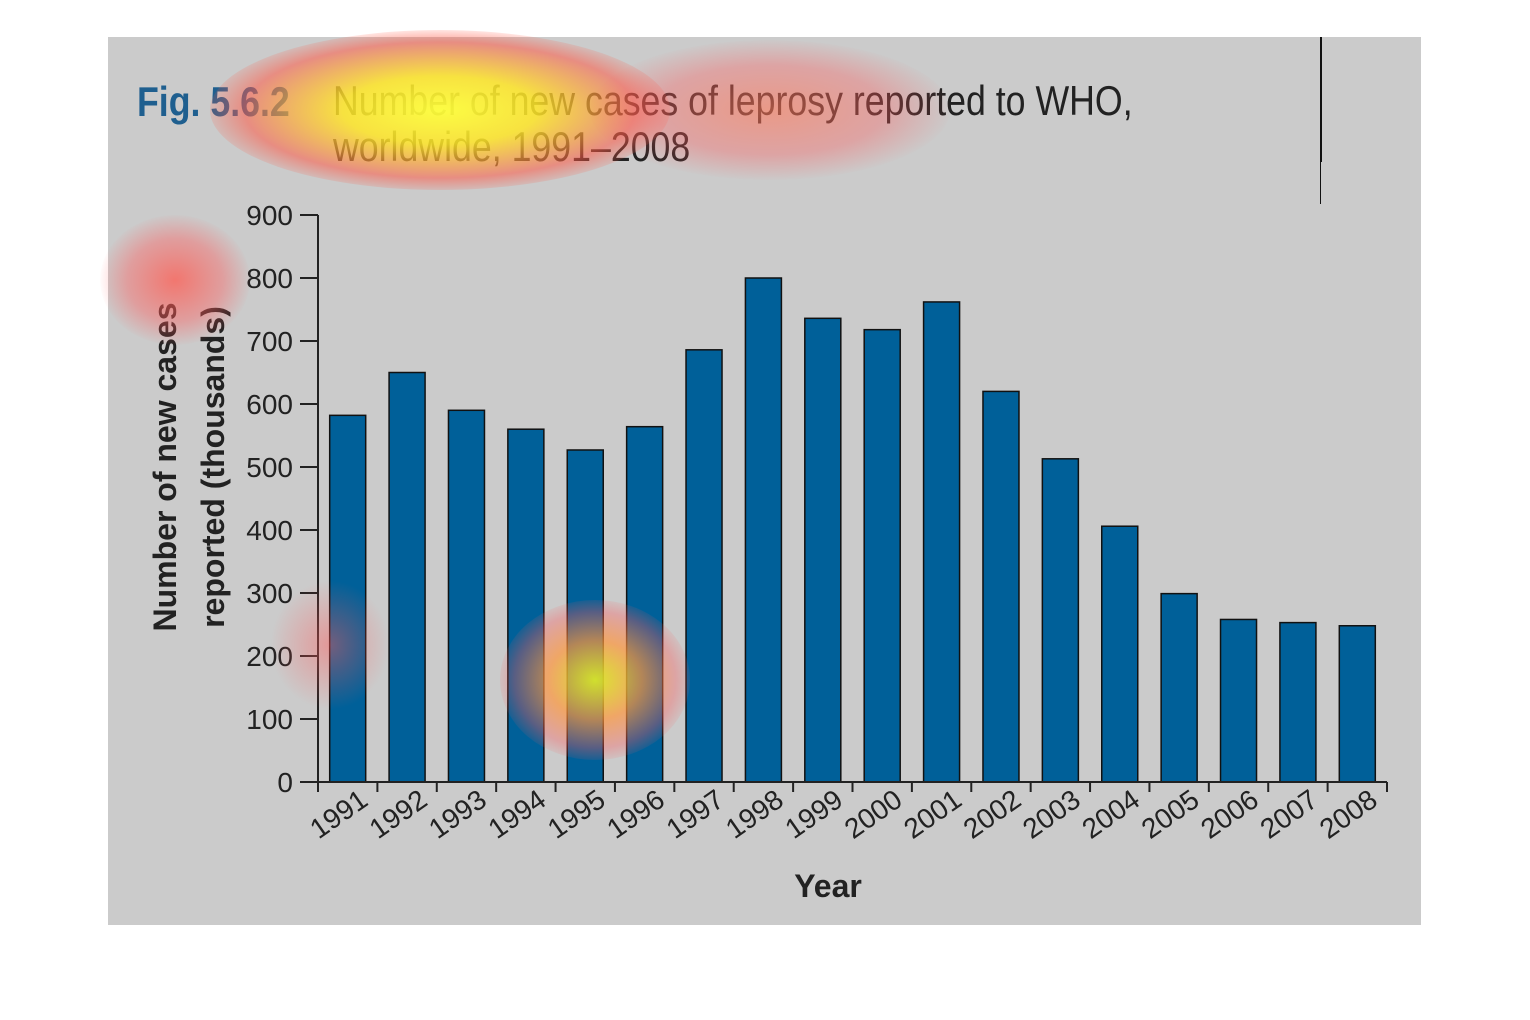 This screenshot has height=1020, width=1530. Describe the element at coordinates (992, 814) in the screenshot. I see `x-tick-label: 2002` at that location.